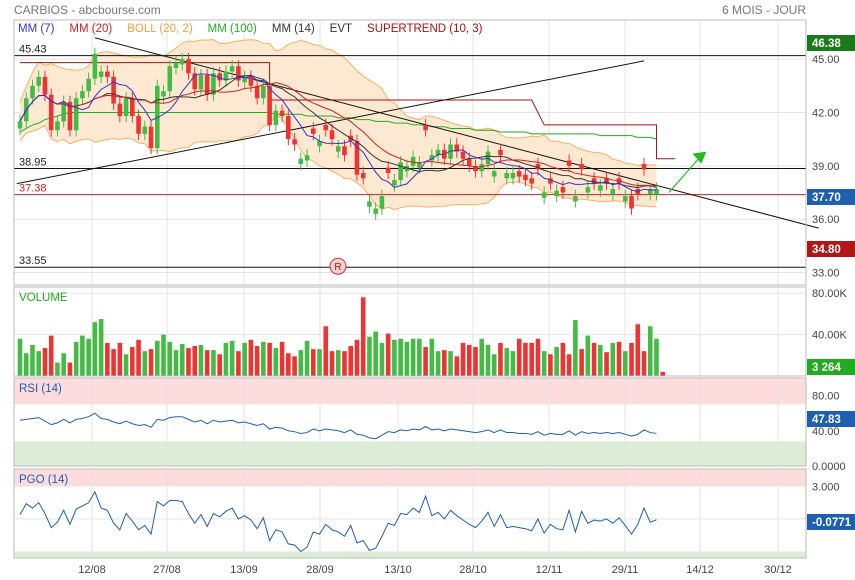  Describe the element at coordinates (826, 368) in the screenshot. I see `volume-last-badge: 3 264` at that location.